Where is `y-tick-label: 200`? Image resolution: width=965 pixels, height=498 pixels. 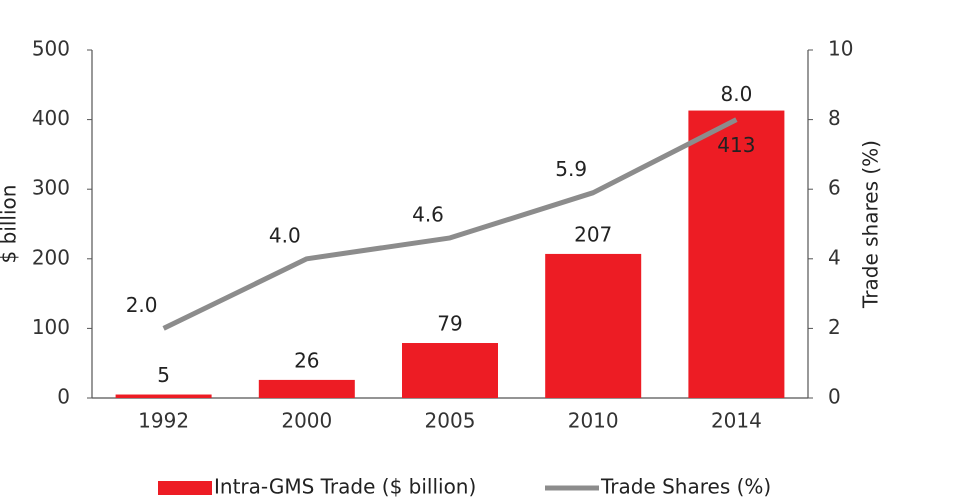 y-tick-label: 200 is located at coordinates (51, 257).